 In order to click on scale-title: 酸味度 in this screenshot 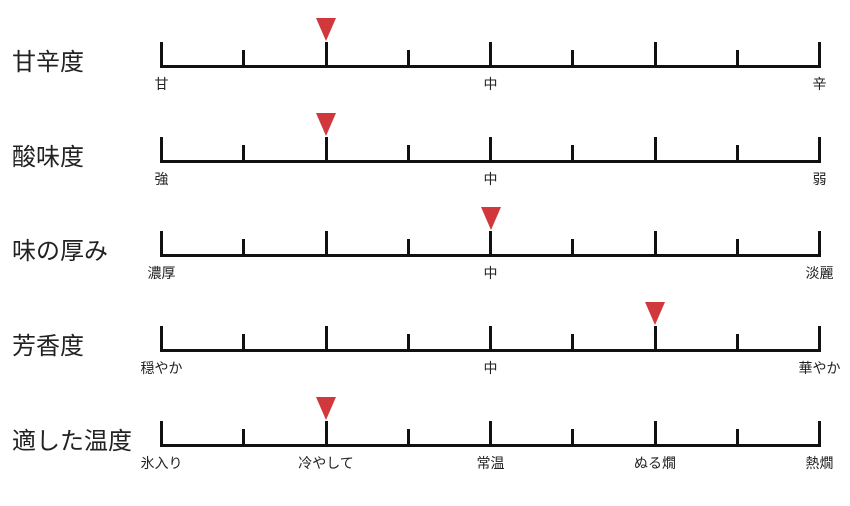, I will do `click(48, 157)`.